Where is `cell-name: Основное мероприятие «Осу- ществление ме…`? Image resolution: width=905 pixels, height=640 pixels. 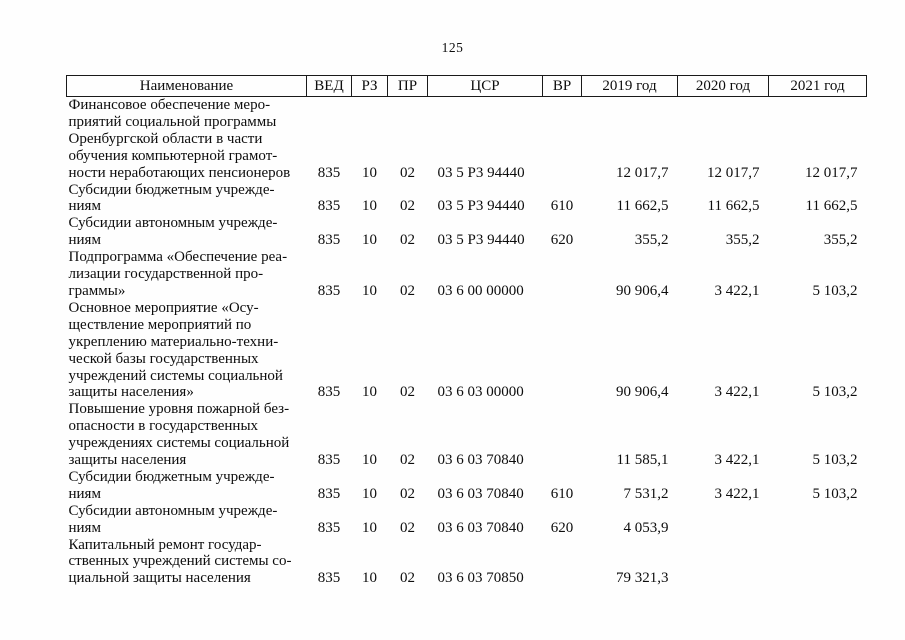 cell-name: Основное мероприятие «Осу- ществление ме… is located at coordinates (175, 350).